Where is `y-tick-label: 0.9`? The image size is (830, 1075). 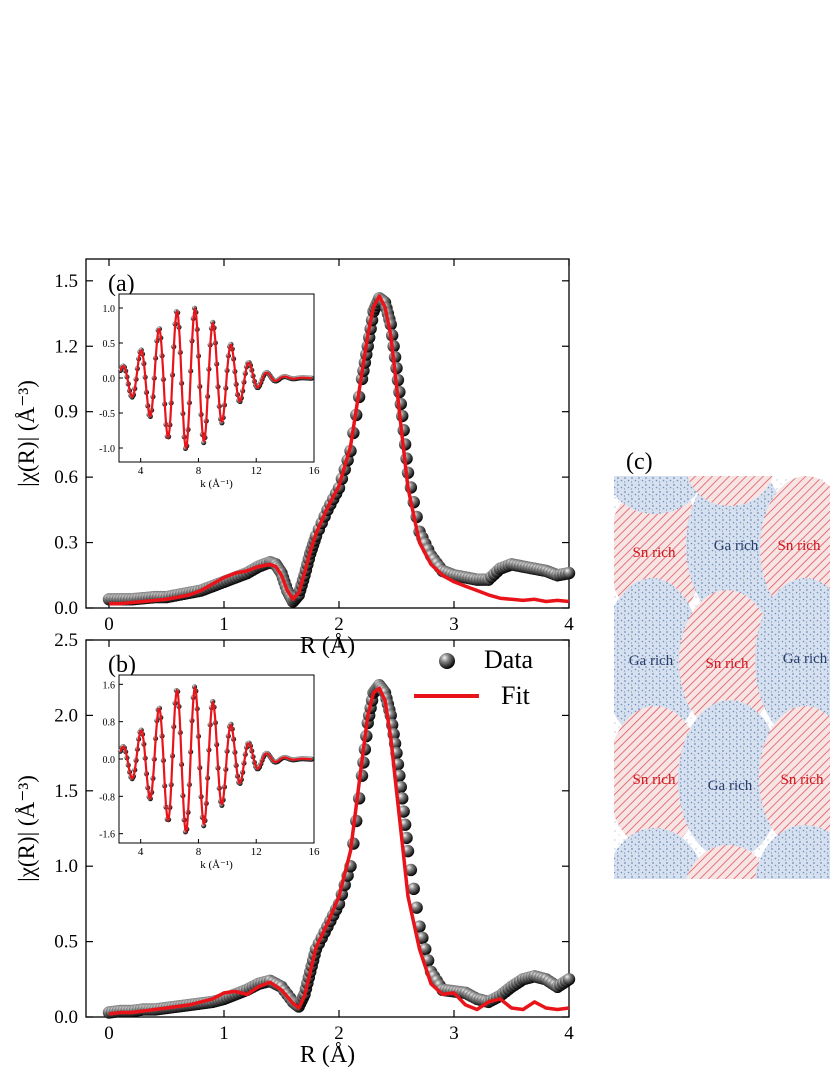 y-tick-label: 0.9 is located at coordinates (66, 412).